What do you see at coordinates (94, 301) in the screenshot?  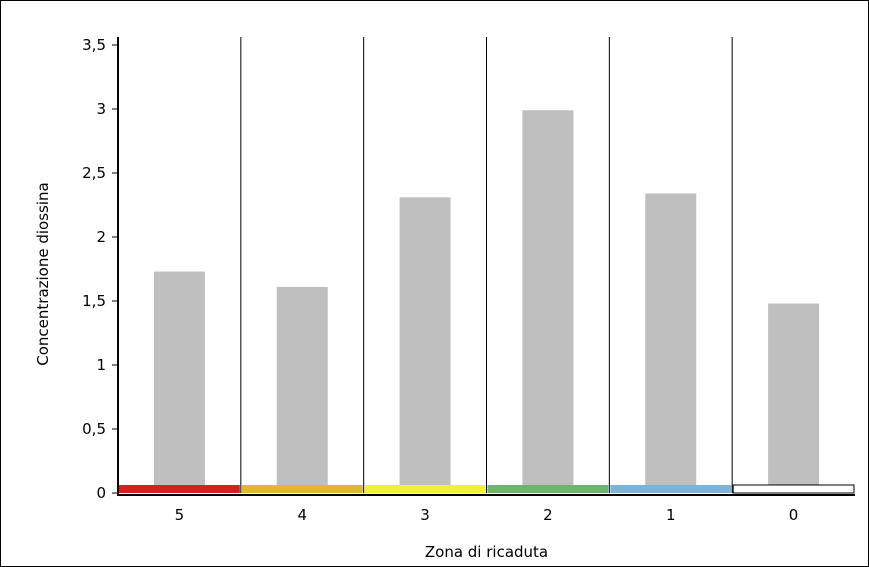 I see `y-tick-label: 1,5` at bounding box center [94, 301].